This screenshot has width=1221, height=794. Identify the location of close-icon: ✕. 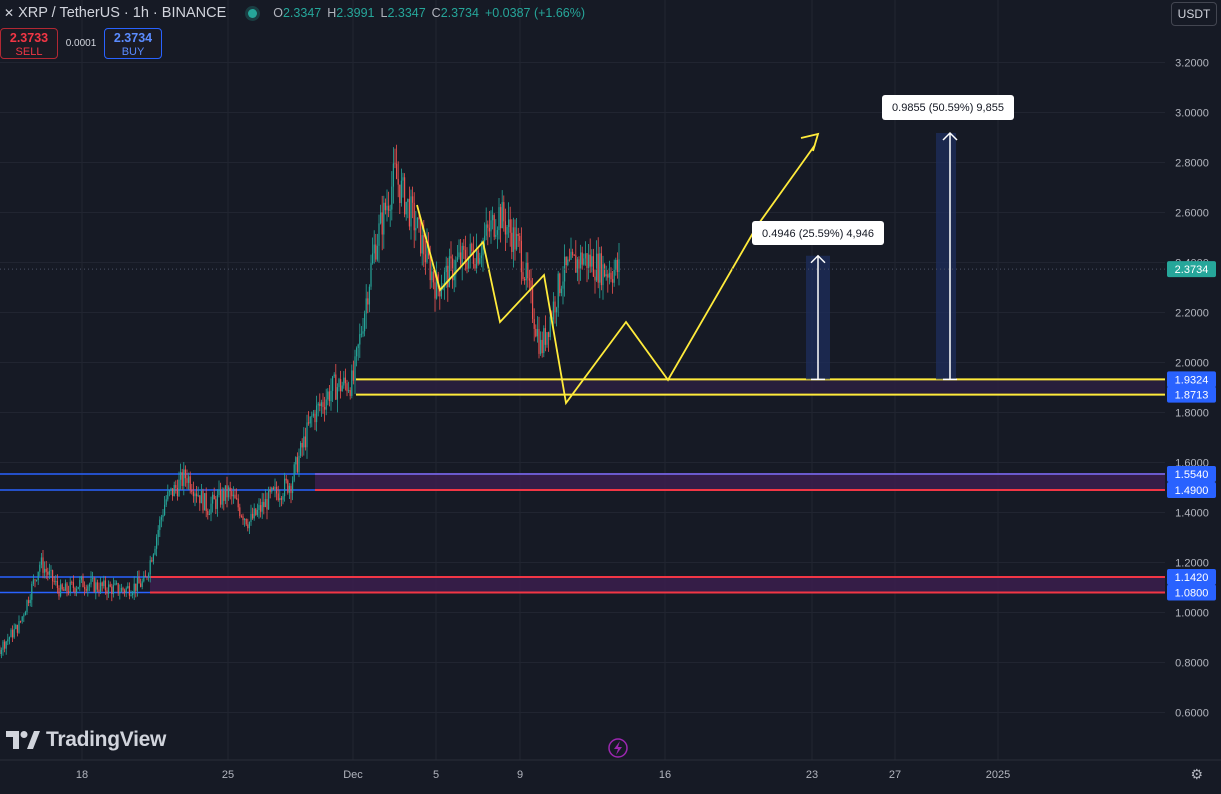
(9, 13).